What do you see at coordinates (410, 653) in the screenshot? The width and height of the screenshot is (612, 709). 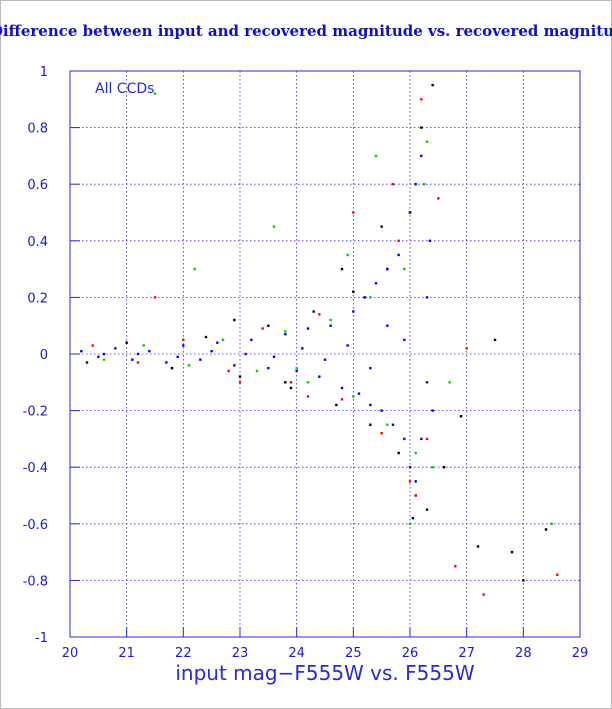 I see `x-tick-label: 26` at bounding box center [410, 653].